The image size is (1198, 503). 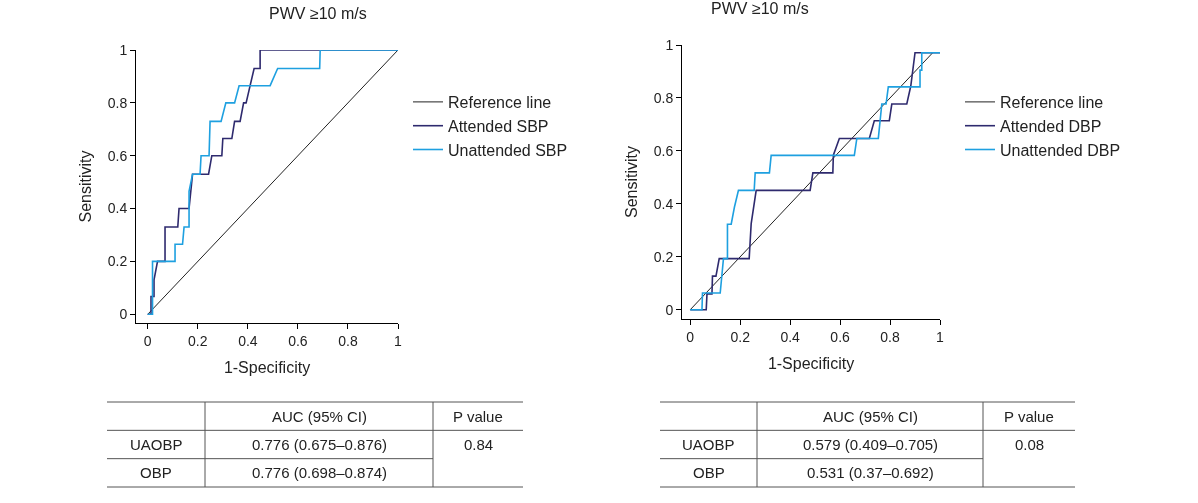 I want to click on legend-label: Attended DBP, so click(x=1051, y=126).